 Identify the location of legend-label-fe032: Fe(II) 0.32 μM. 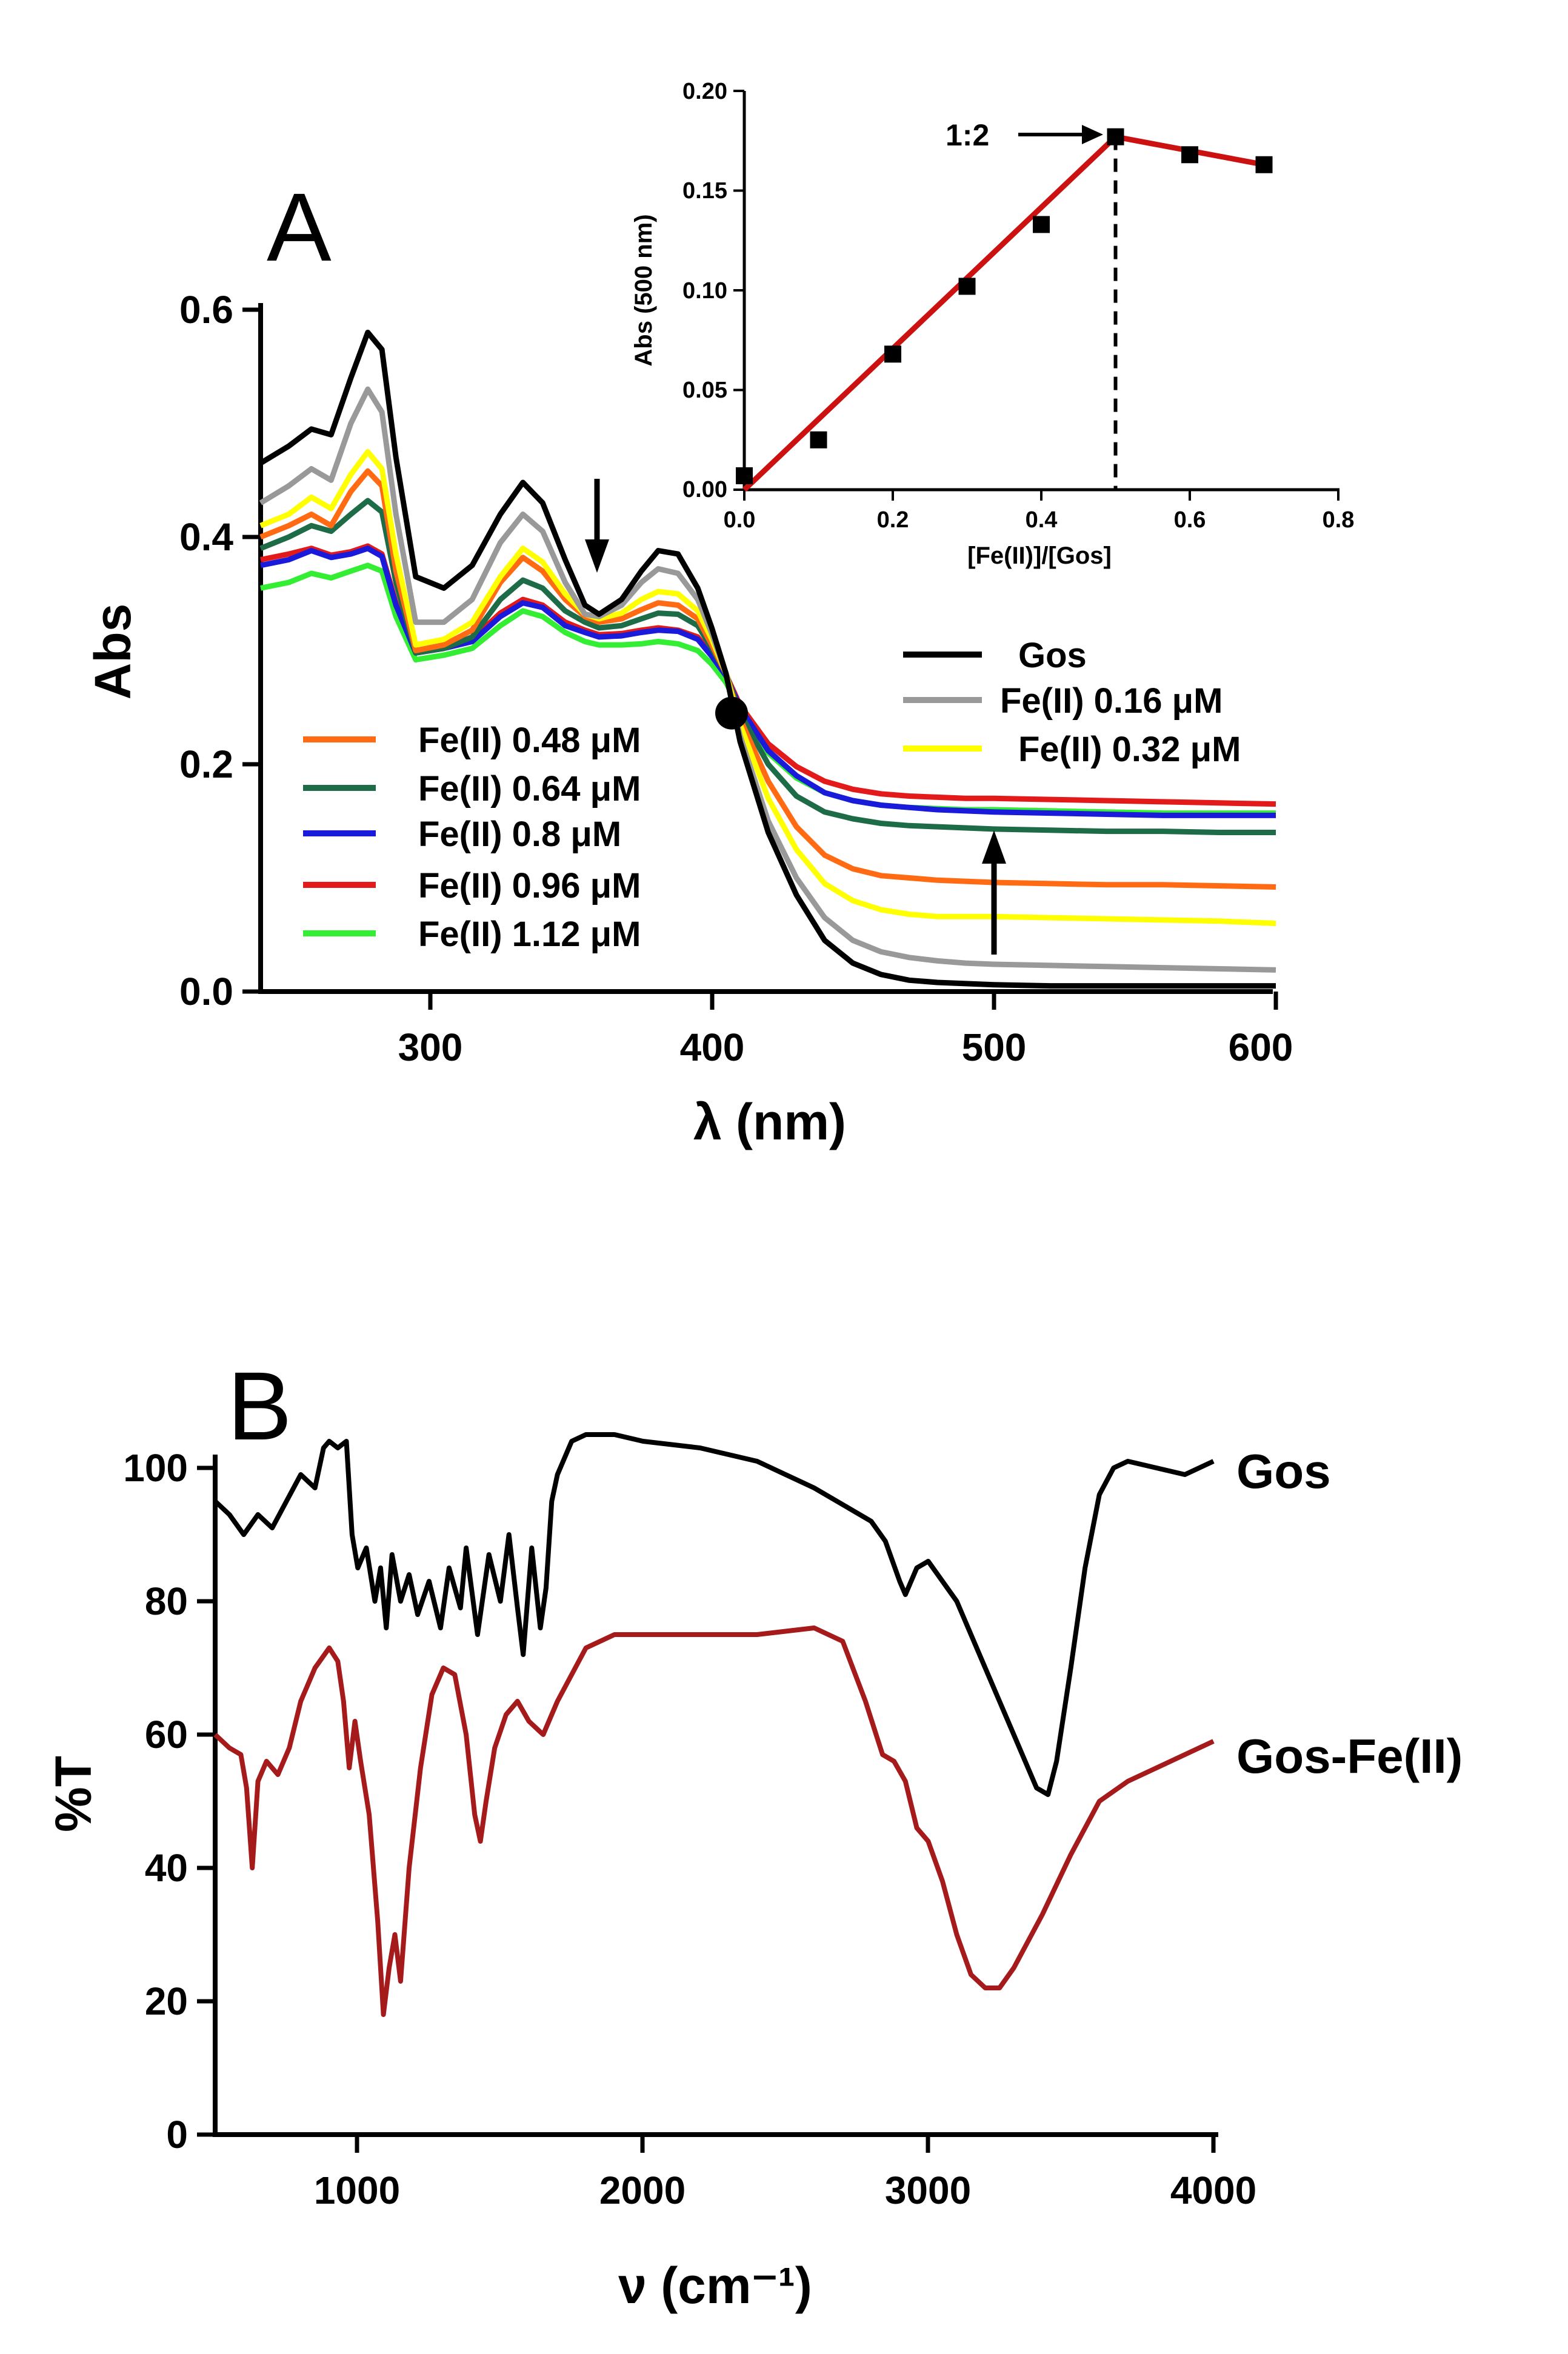
(1129, 749).